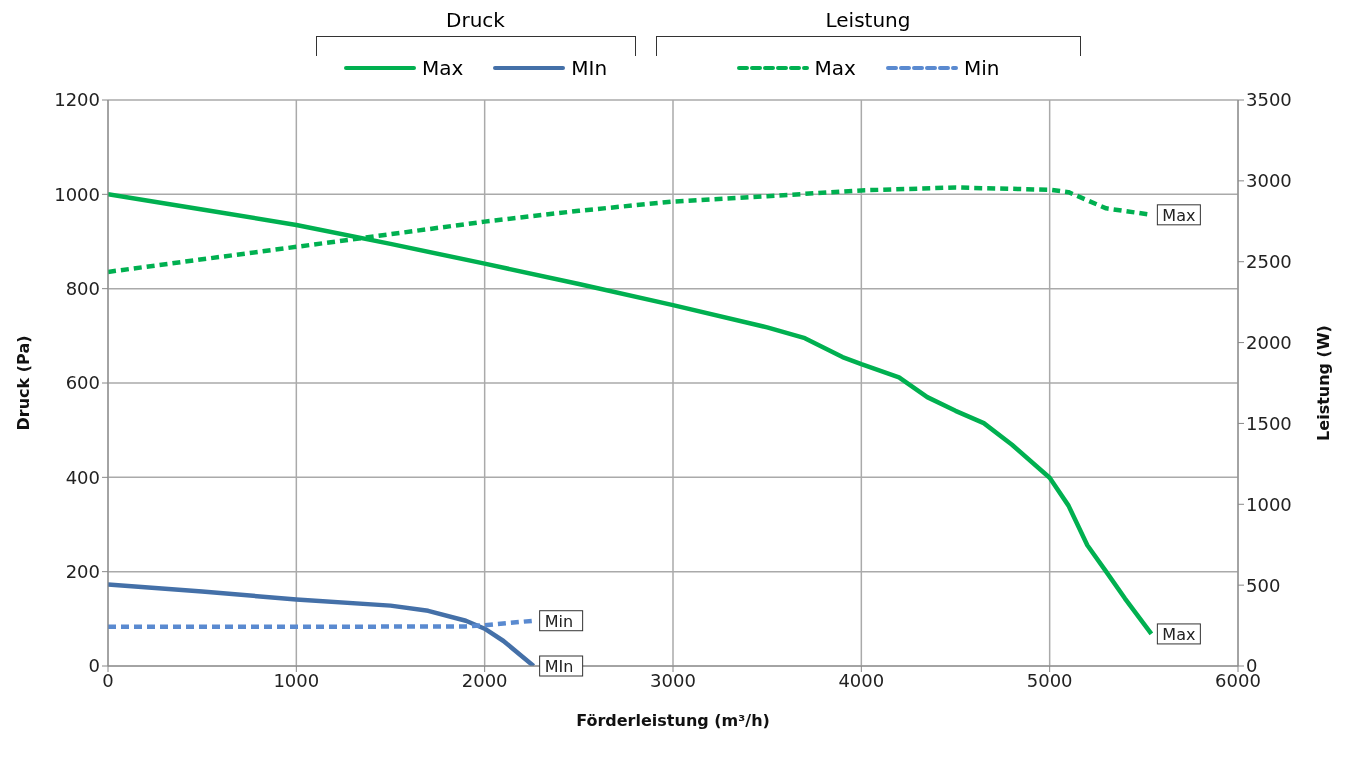 Image resolution: width=1358 pixels, height=774 pixels. What do you see at coordinates (673, 720) in the screenshot?
I see `x-axis-title: Förderleistung (m³/h)` at bounding box center [673, 720].